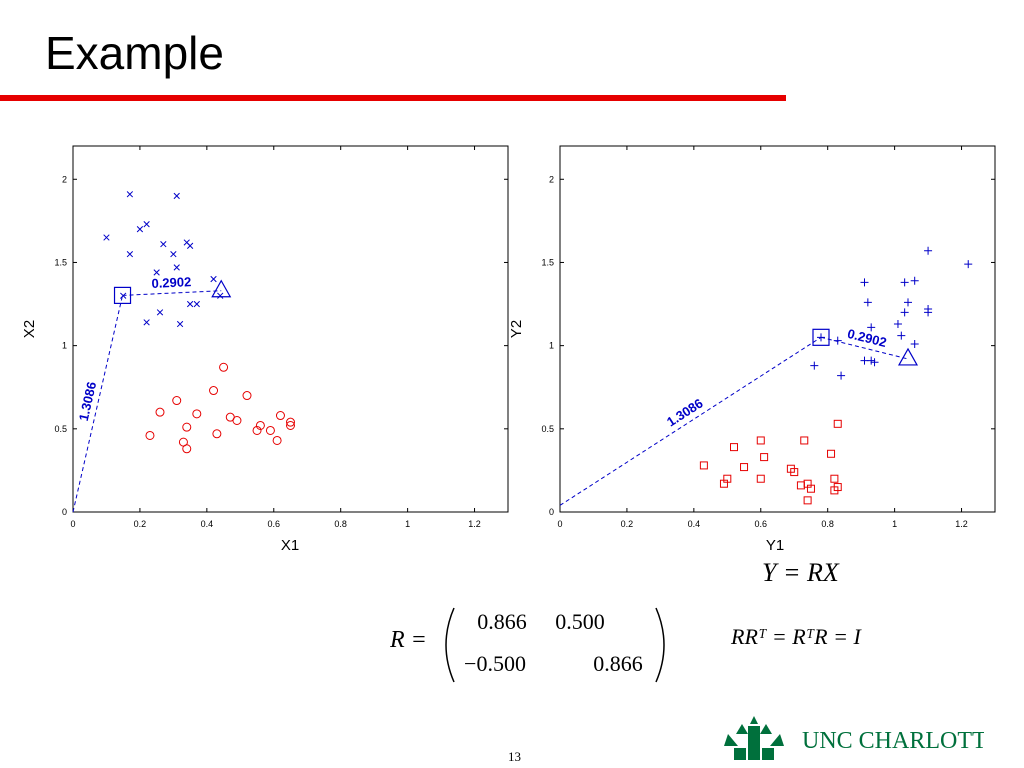 This screenshot has width=1024, height=768. Describe the element at coordinates (64, 346) in the screenshot. I see `y-tick-label: 1` at that location.